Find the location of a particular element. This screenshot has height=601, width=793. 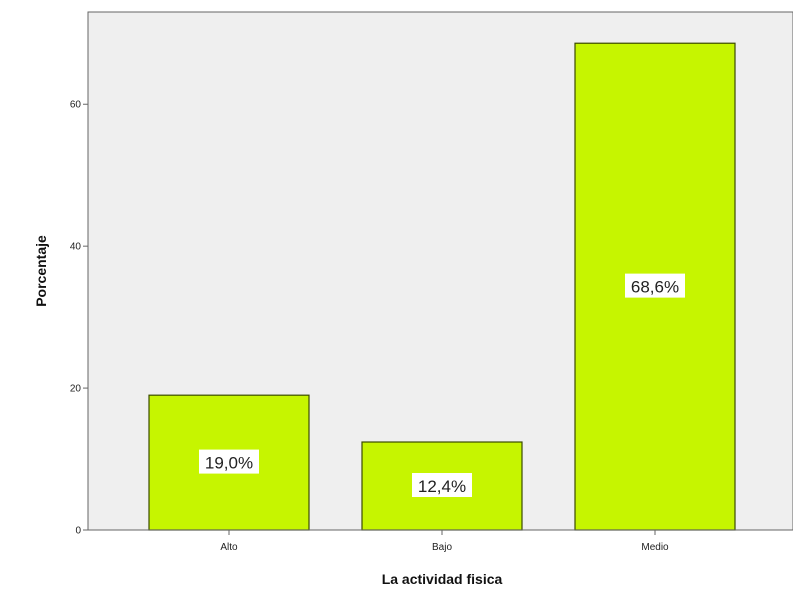

y-tick-label: 20 is located at coordinates (76, 389).